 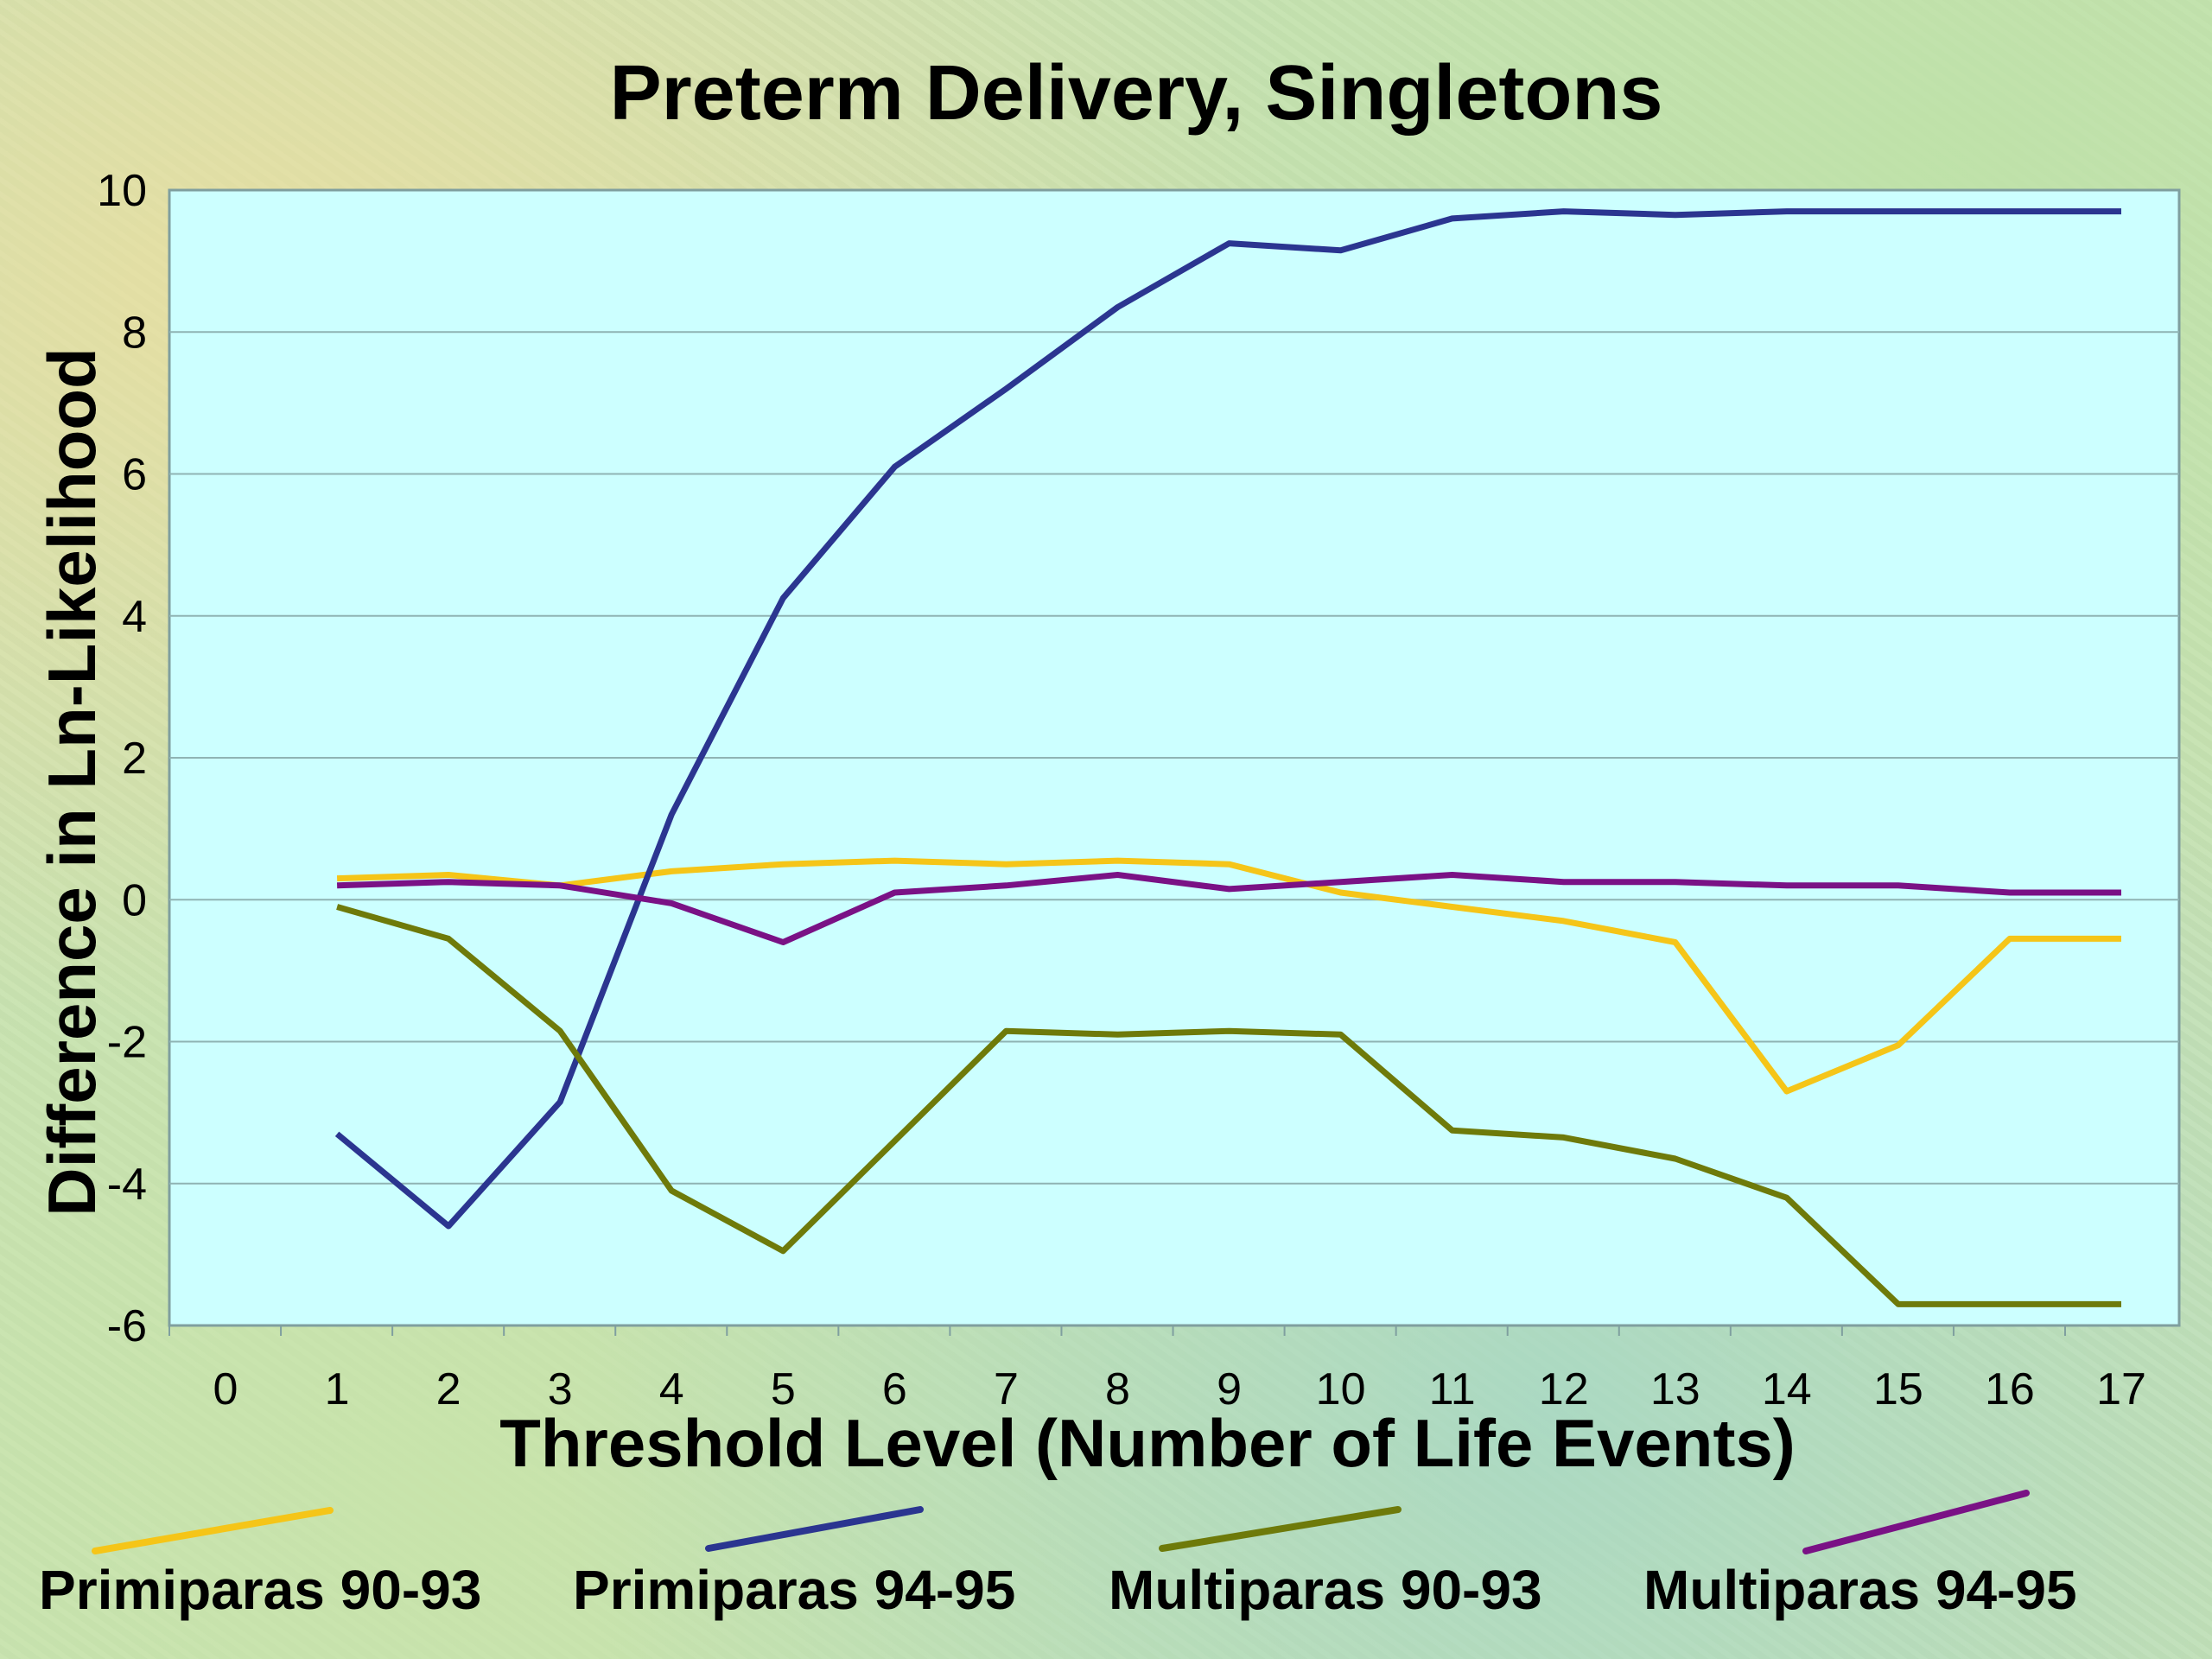 I want to click on x-tick-label: 13, so click(x=1675, y=1389).